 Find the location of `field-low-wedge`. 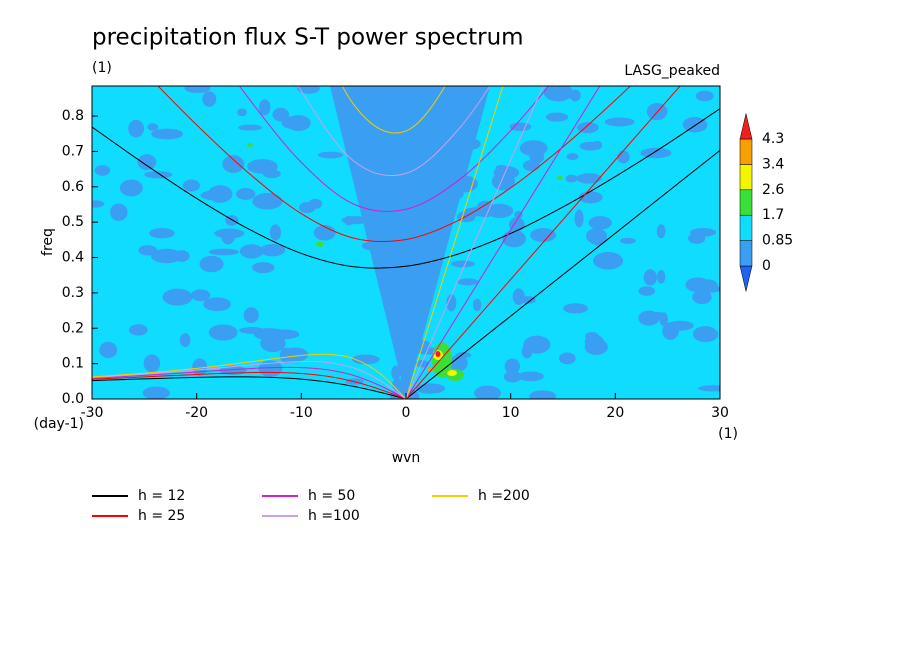

field-low-wedge is located at coordinates (410, 242).